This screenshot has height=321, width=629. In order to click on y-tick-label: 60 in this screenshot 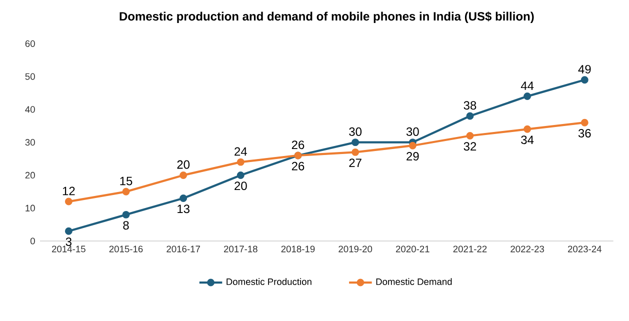, I will do `click(30, 43)`.